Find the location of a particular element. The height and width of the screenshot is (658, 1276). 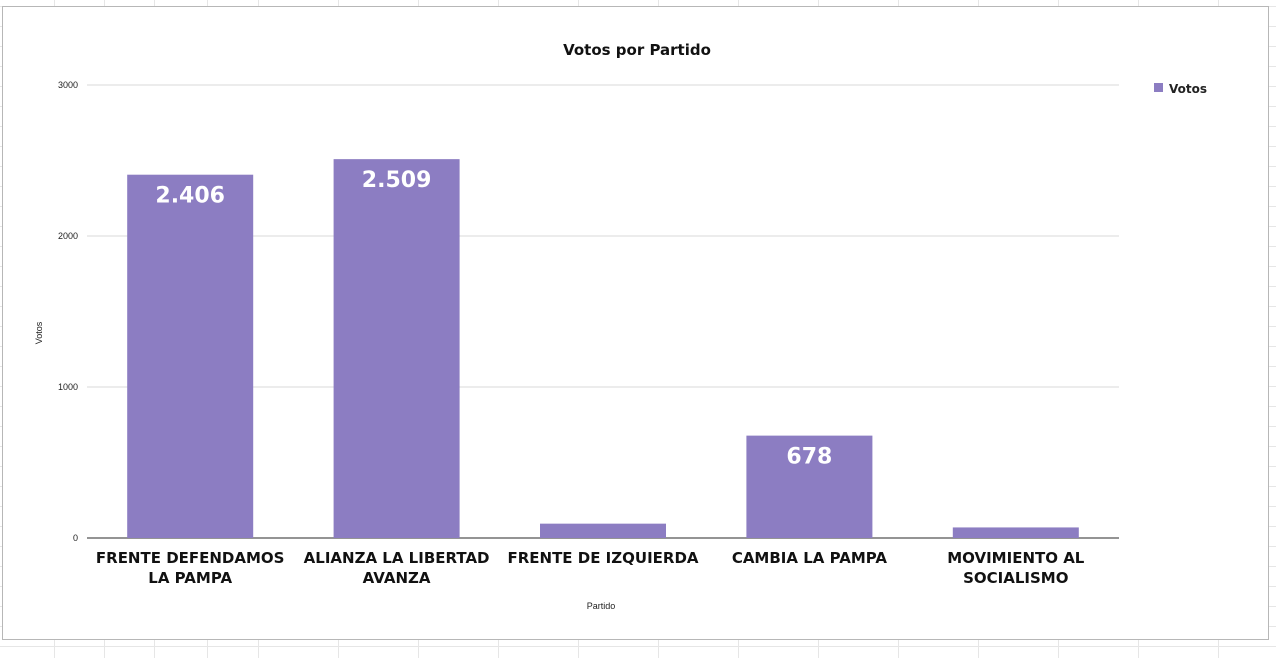

legend-swatch is located at coordinates (1158, 87).